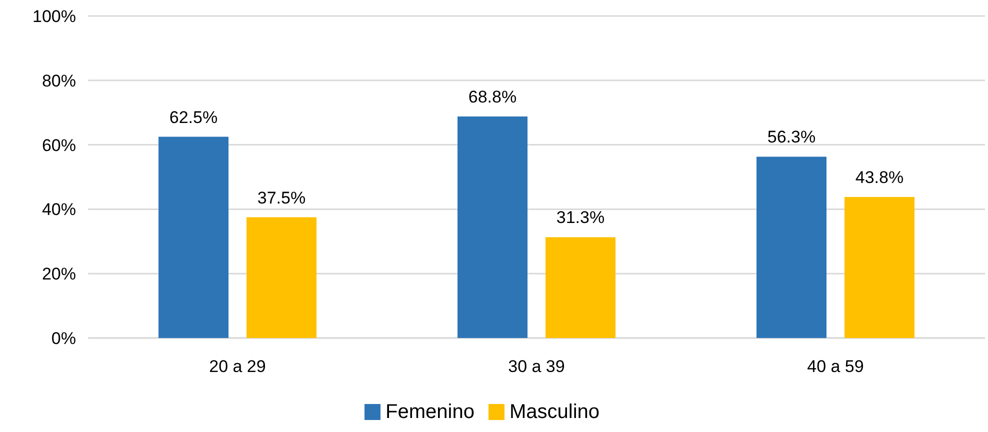  I want to click on y-tick-label: 80%, so click(59, 80).